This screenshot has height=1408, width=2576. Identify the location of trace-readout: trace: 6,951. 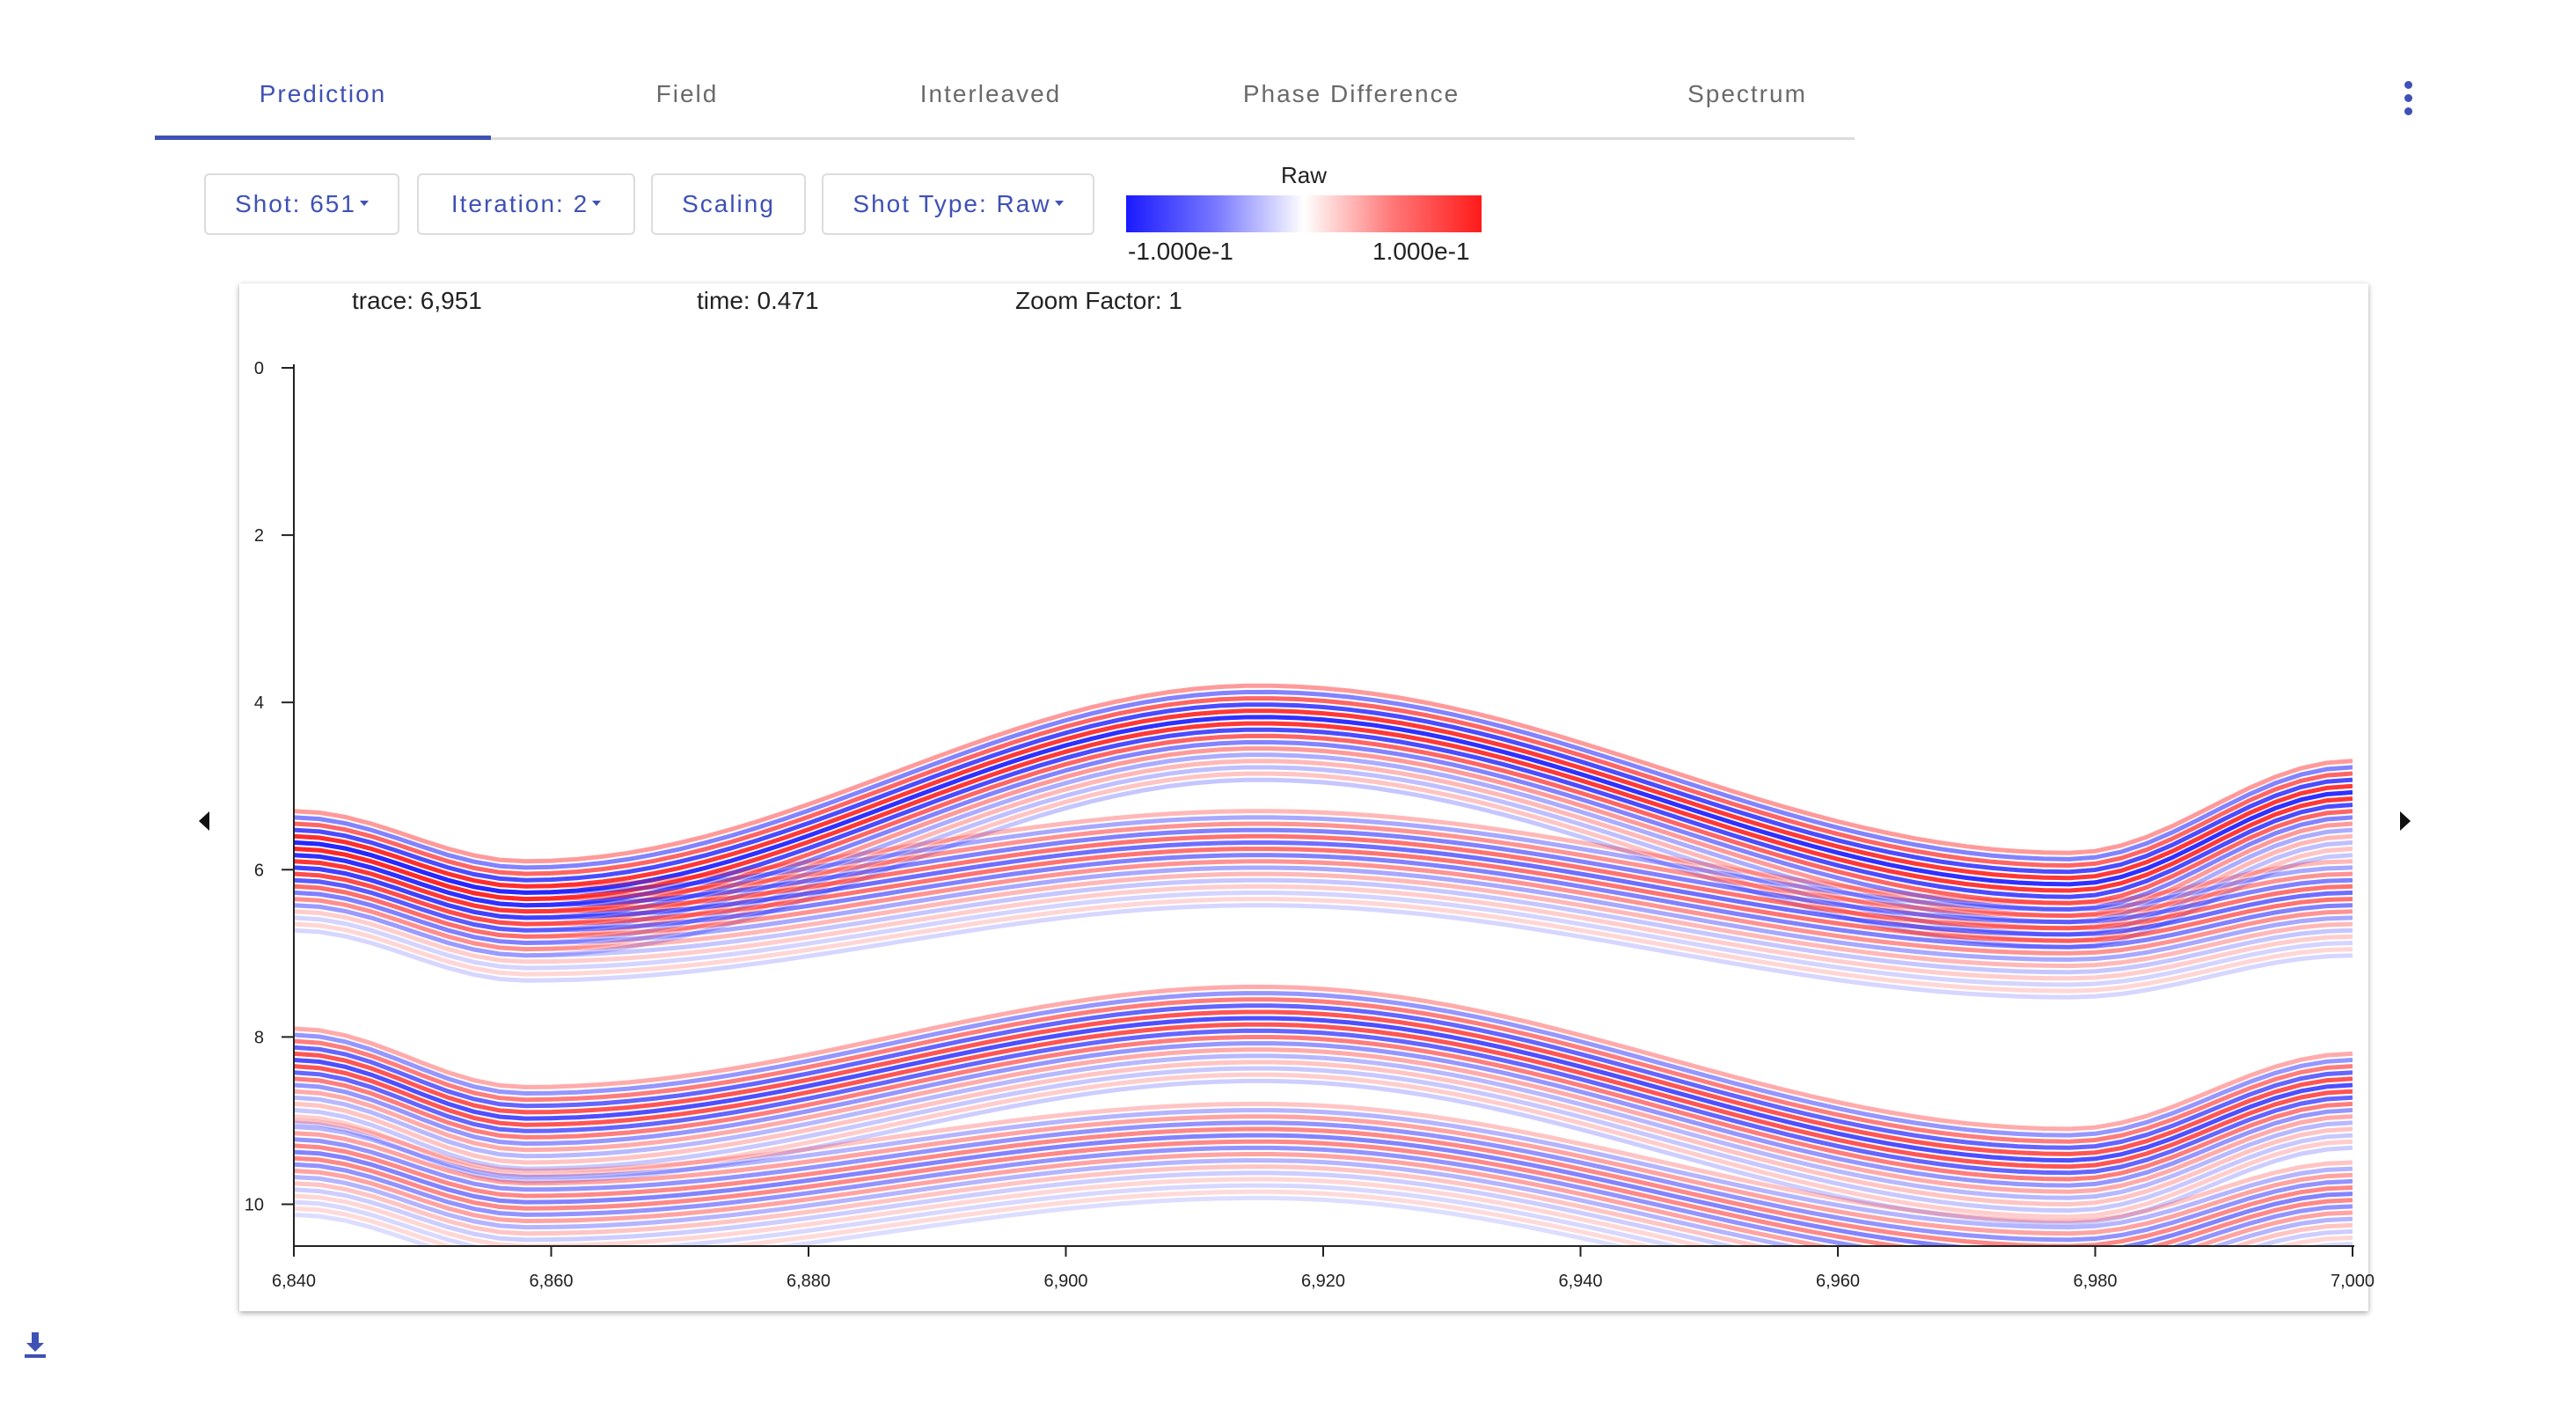
(417, 300).